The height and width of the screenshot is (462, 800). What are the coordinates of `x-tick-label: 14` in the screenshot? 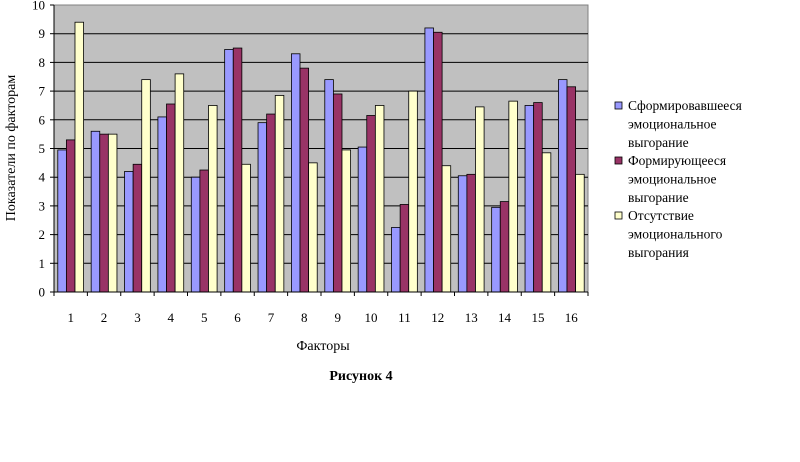 It's located at (505, 317).